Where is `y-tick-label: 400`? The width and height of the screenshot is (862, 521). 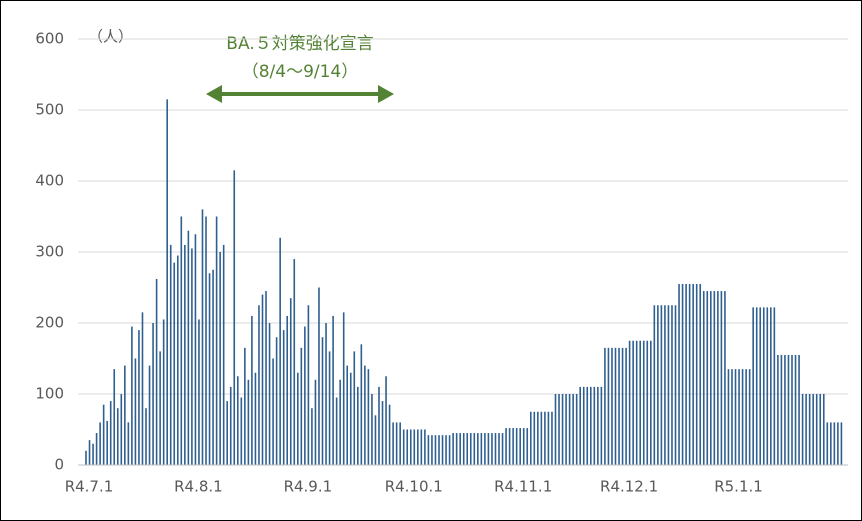
y-tick-label: 400 is located at coordinates (49, 181).